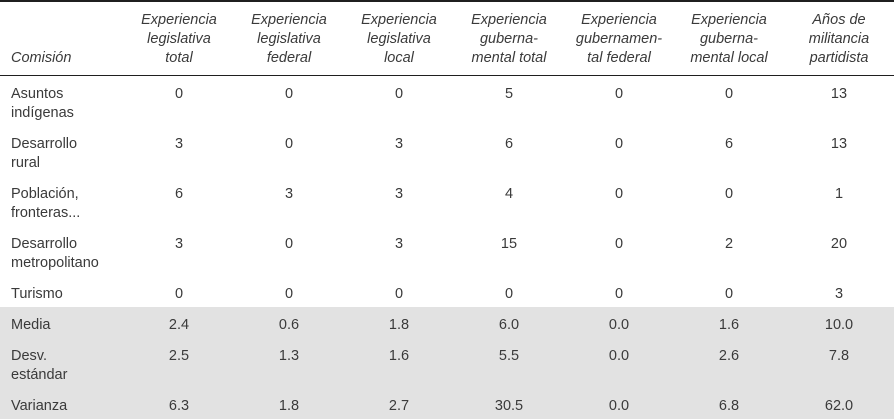 The height and width of the screenshot is (419, 894). I want to click on data-cell: 1.3, so click(289, 356).